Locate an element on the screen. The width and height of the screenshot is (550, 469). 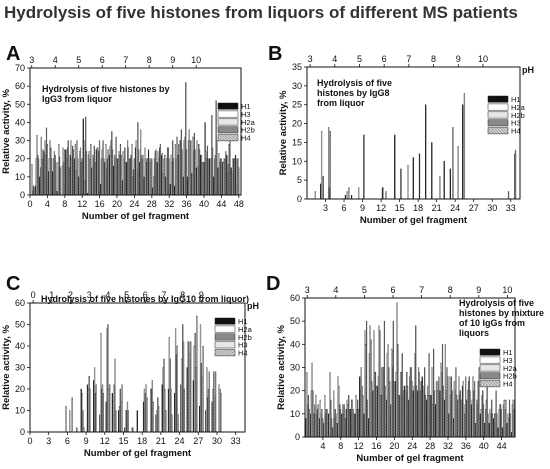
y-tick-label: 25 is located at coordinates (297, 105).